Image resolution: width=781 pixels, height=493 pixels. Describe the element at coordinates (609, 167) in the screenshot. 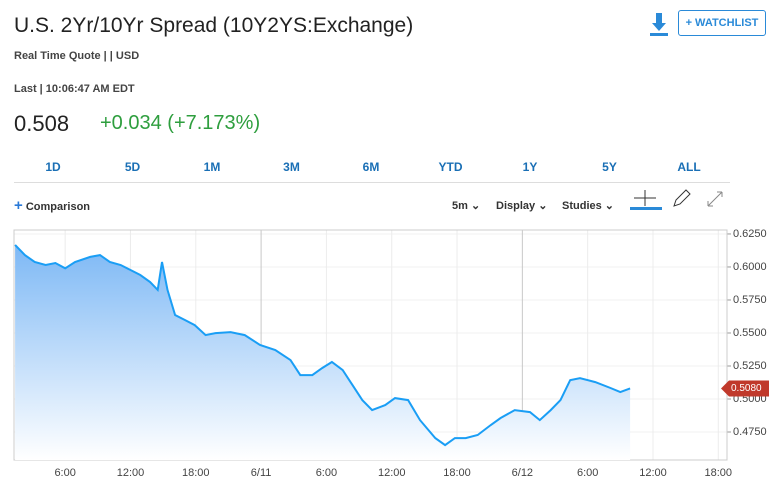

I see `range-tab: 5Y` at that location.